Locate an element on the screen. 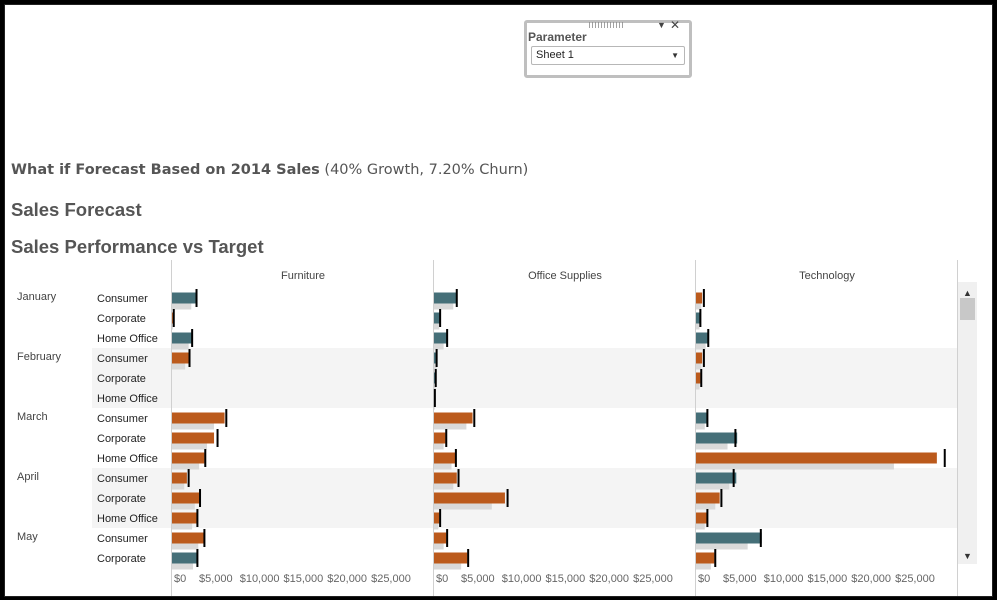 The height and width of the screenshot is (600, 997). column-header: Office Supplies is located at coordinates (565, 276).